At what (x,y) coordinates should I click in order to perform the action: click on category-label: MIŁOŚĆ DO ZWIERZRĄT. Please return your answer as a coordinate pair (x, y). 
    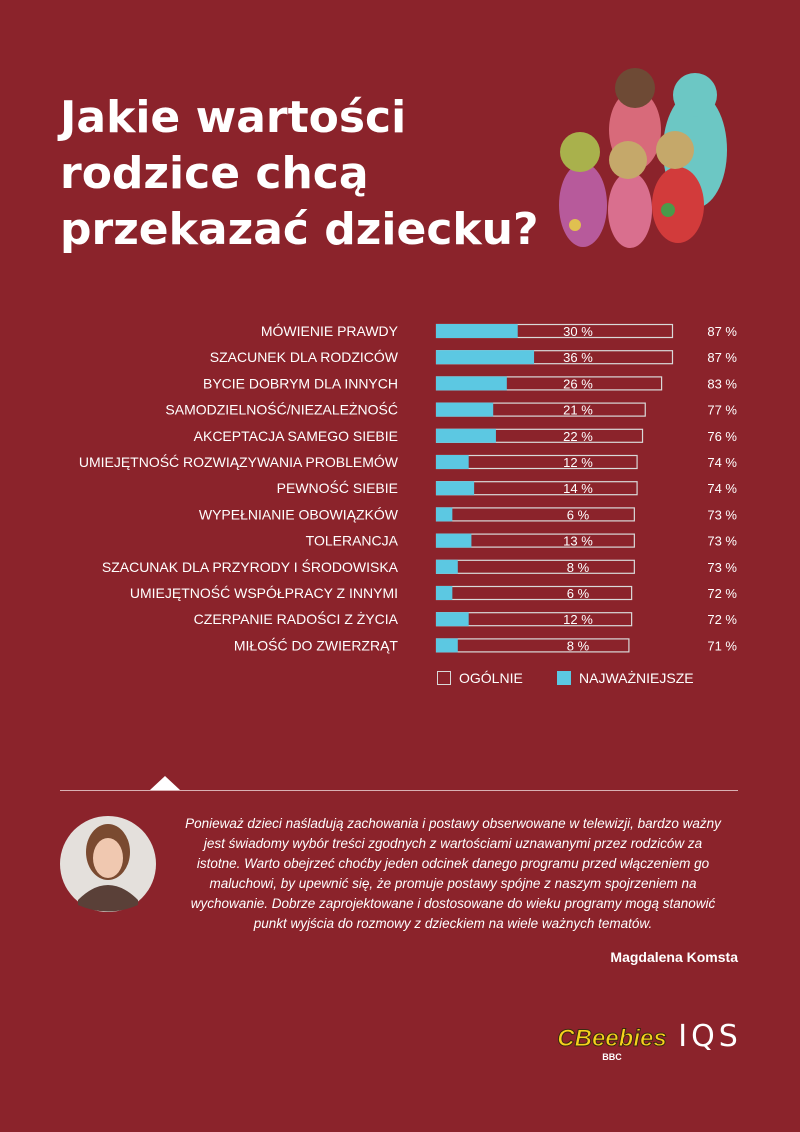
    Looking at the image, I should click on (316, 644).